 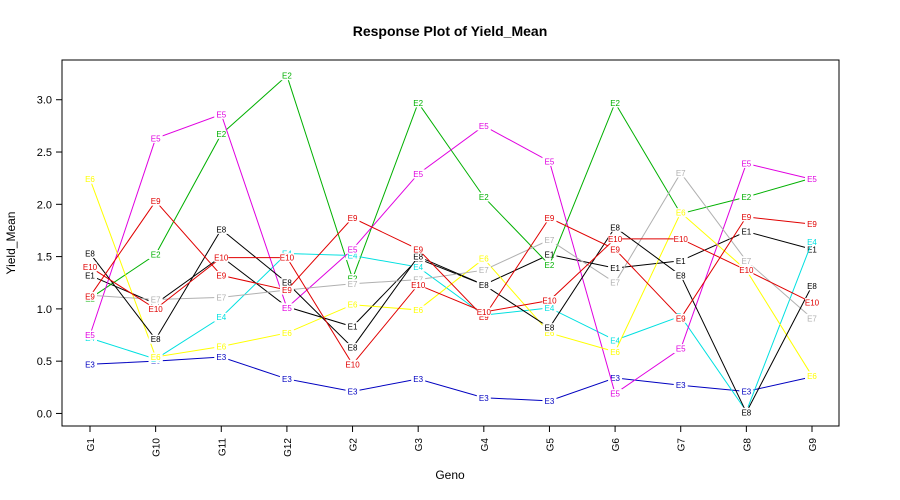 What do you see at coordinates (44, 258) in the screenshot?
I see `y-tick-label: 1.5` at bounding box center [44, 258].